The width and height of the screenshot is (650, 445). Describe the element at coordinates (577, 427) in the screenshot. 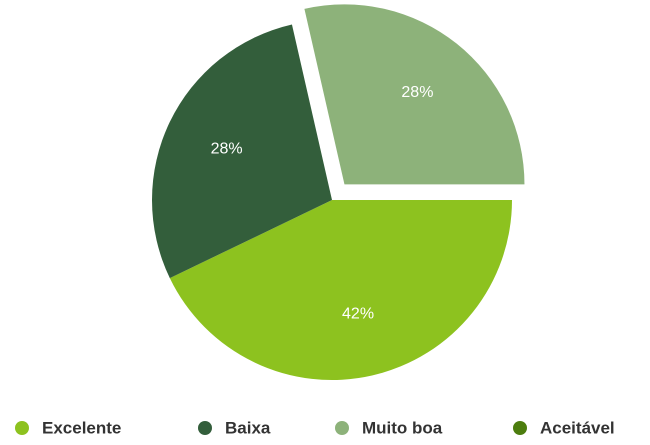

I see `legend-label: Aceitável` at that location.